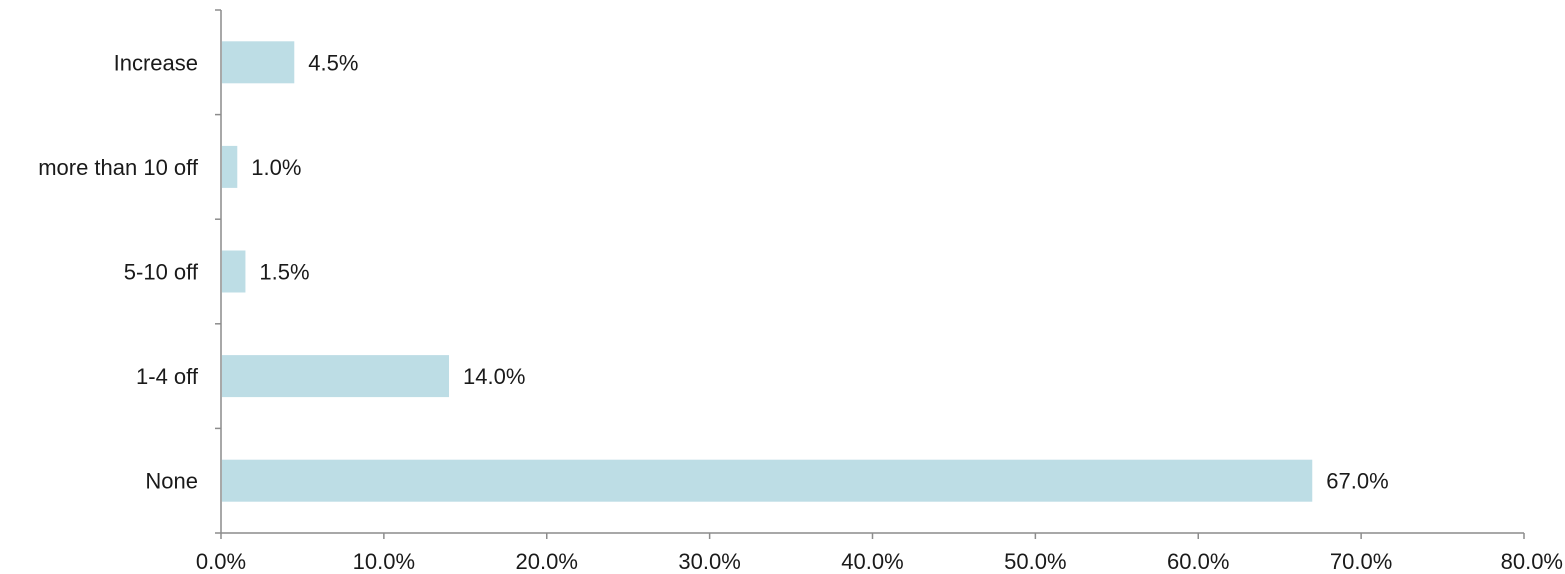 The image size is (1565, 574). I want to click on category-label: 1-4 off, so click(167, 376).